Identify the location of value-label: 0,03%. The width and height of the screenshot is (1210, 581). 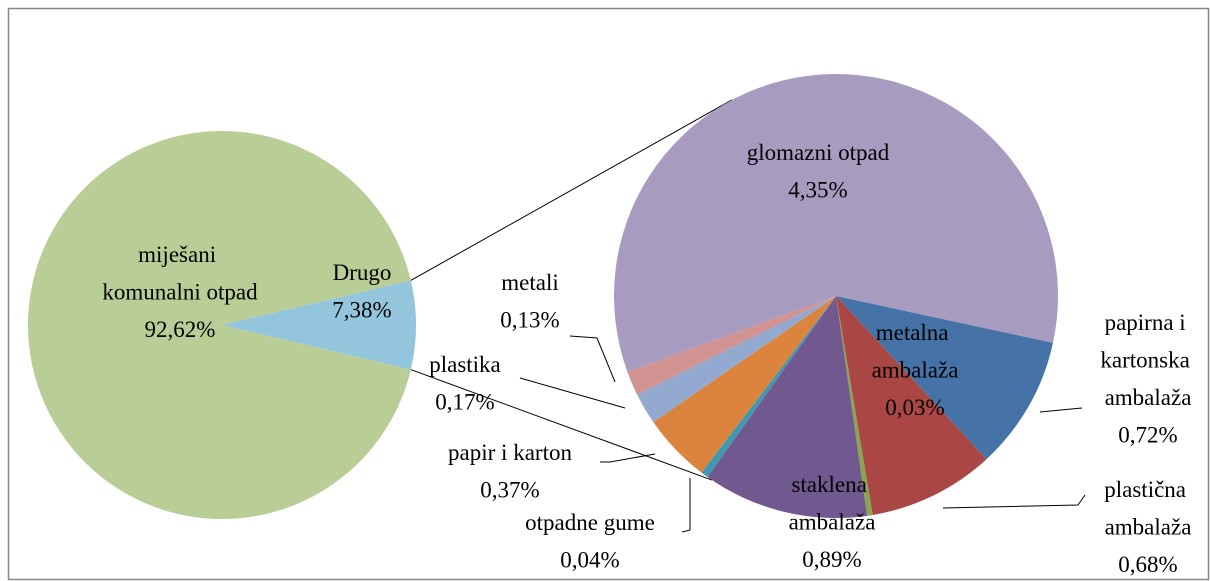
(914, 407).